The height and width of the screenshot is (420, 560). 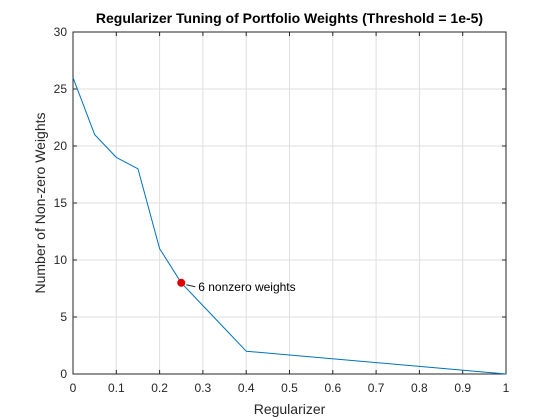 I want to click on x-tick-label: 0.2, so click(x=159, y=388).